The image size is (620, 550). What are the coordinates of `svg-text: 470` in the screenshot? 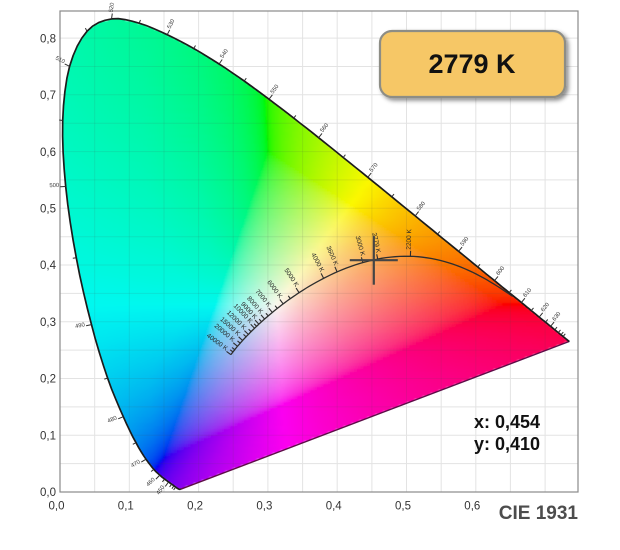 It's located at (135, 464).